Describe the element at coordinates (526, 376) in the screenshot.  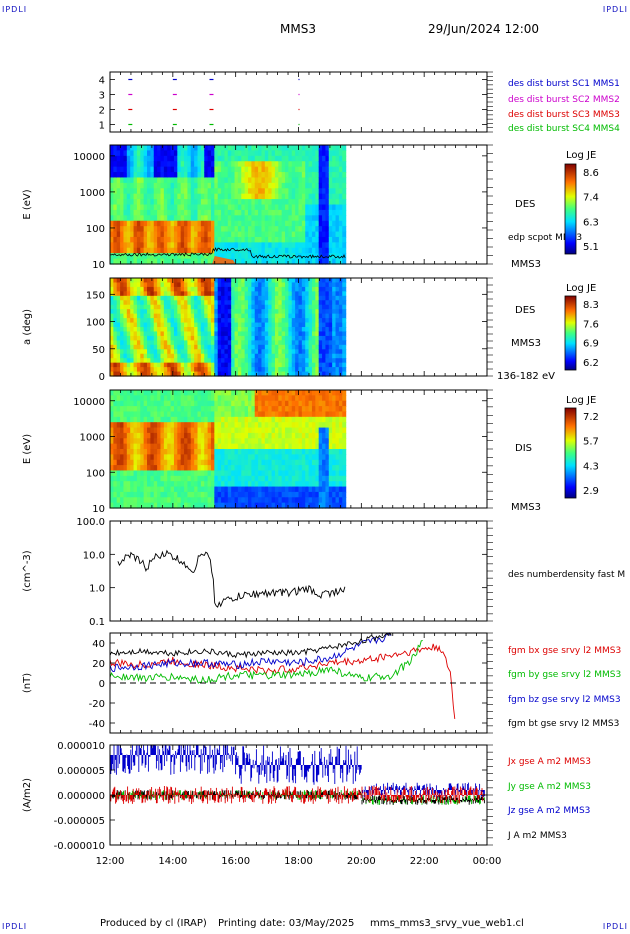
I see `des-pitch-energy-range: 136-182 eV` at that location.